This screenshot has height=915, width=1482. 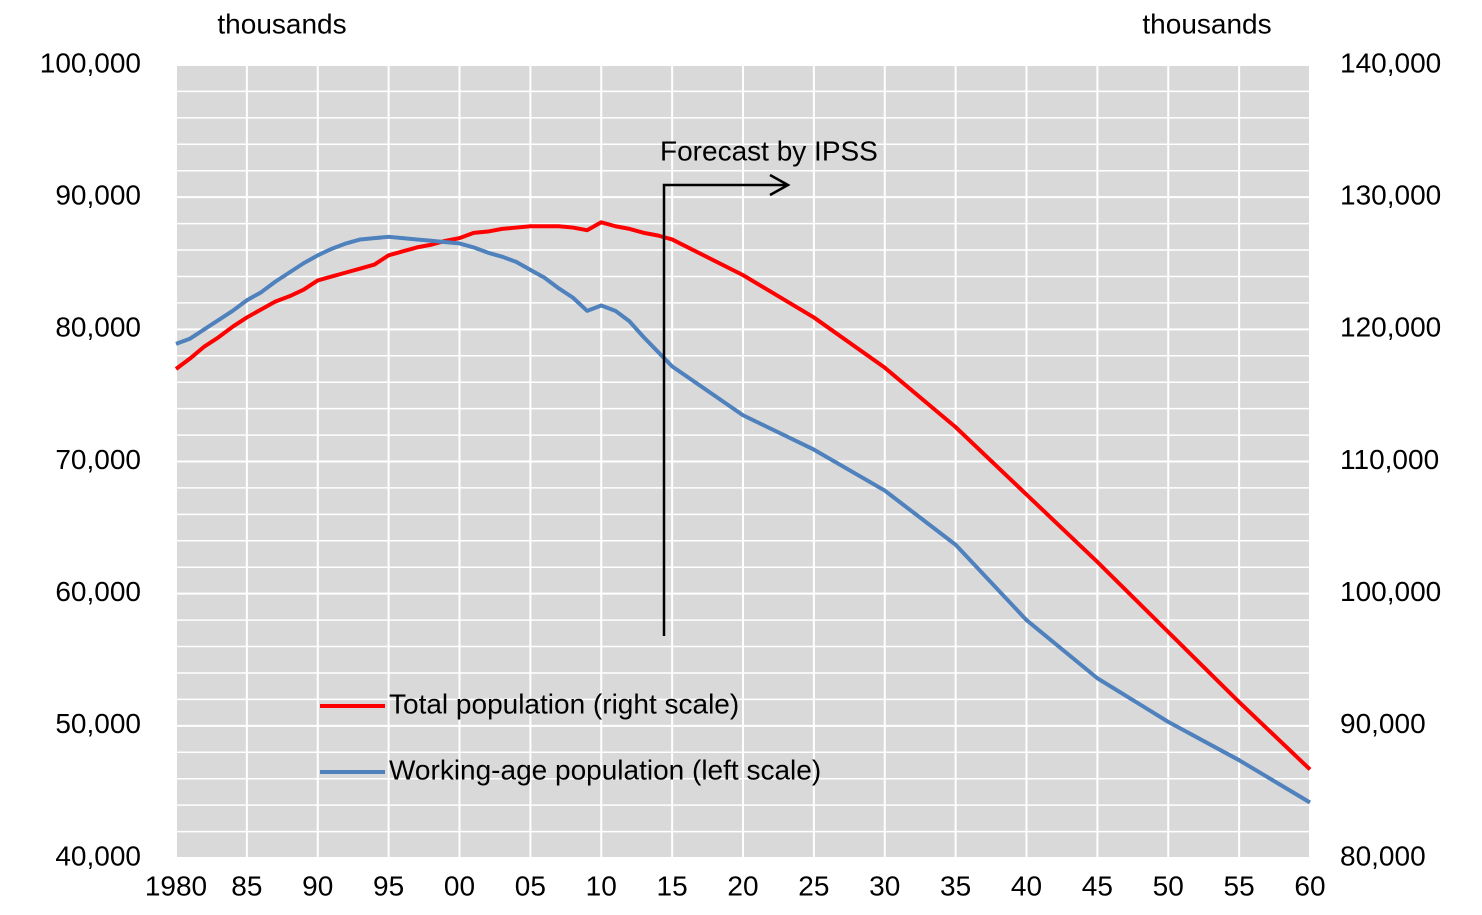 I want to click on forecast-arrow, so click(x=726, y=404).